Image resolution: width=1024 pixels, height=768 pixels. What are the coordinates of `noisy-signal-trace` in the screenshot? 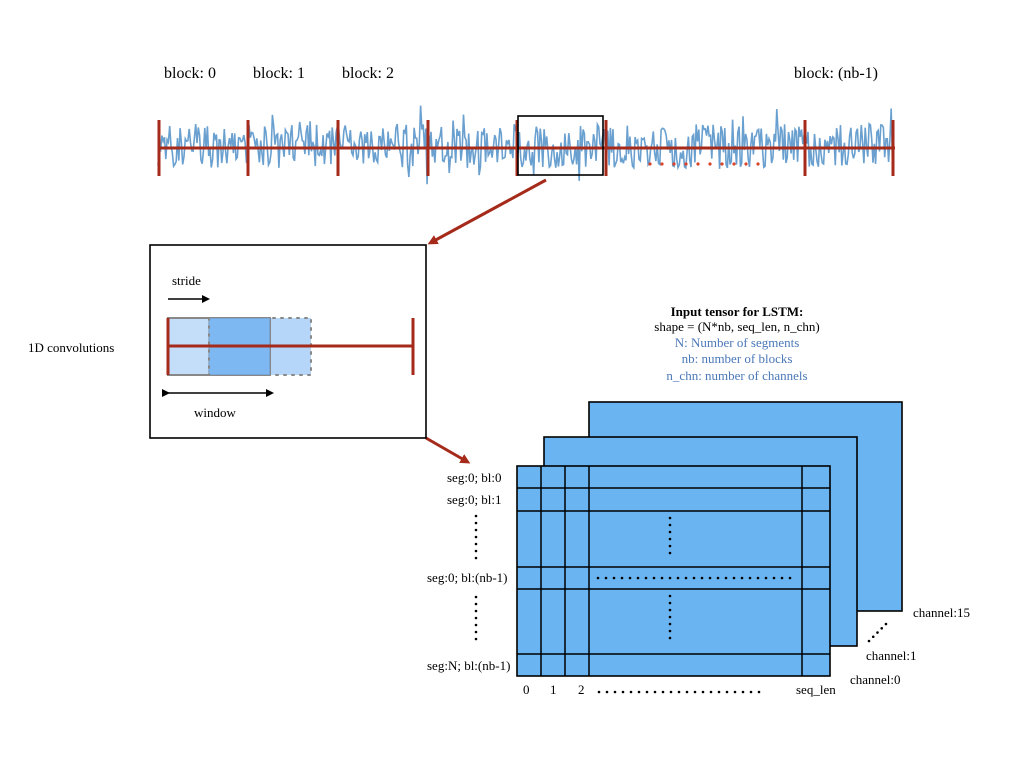 It's located at (526, 145).